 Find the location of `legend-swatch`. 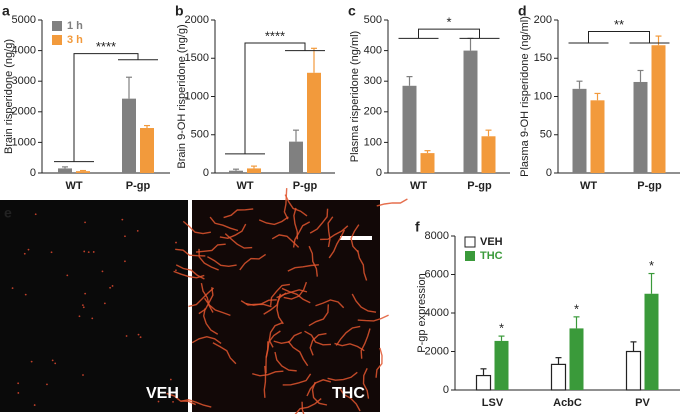

legend-swatch is located at coordinates (470, 242).